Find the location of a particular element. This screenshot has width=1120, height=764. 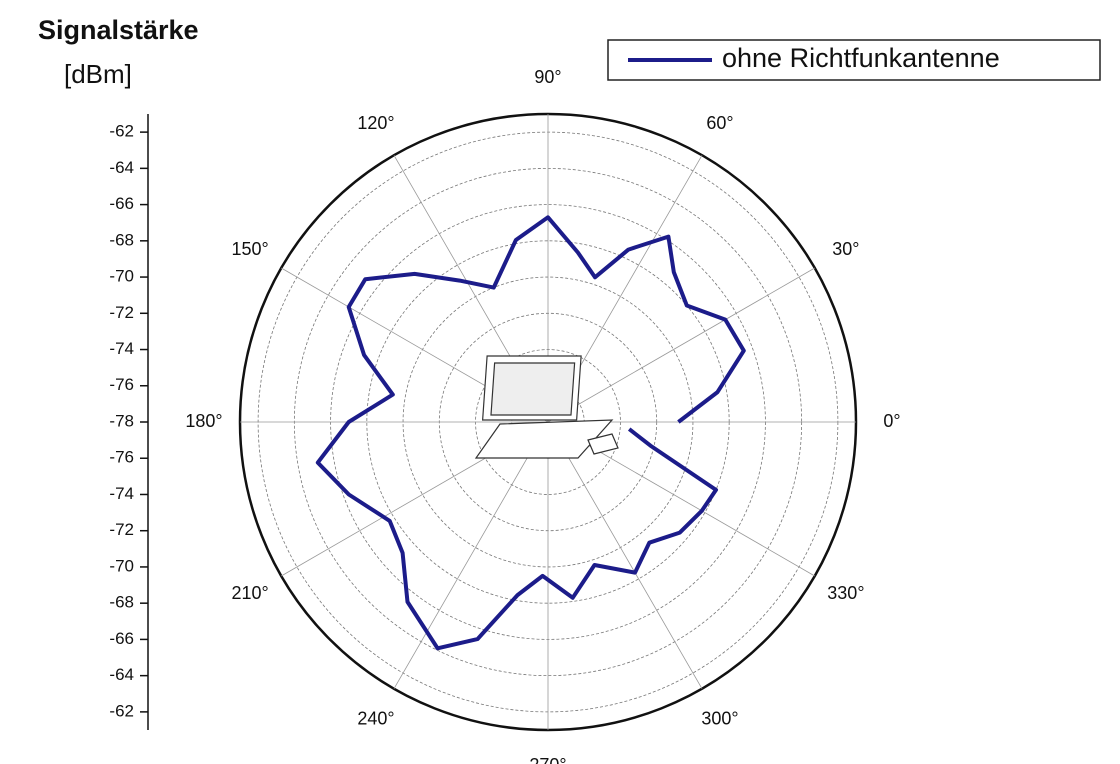

angle-label: 270° is located at coordinates (547, 759).